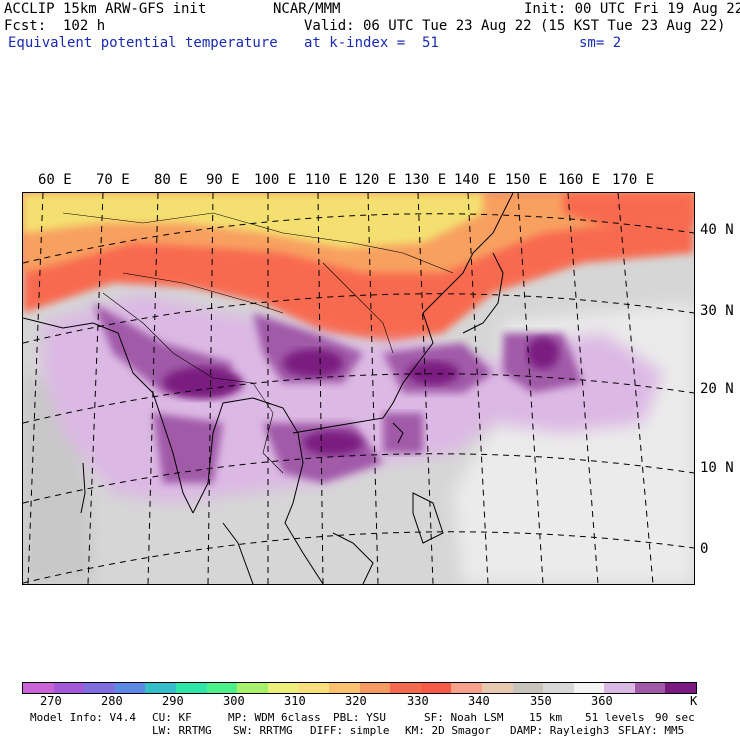  Describe the element at coordinates (425, 180) in the screenshot. I see `lon-label: 130 E` at that location.